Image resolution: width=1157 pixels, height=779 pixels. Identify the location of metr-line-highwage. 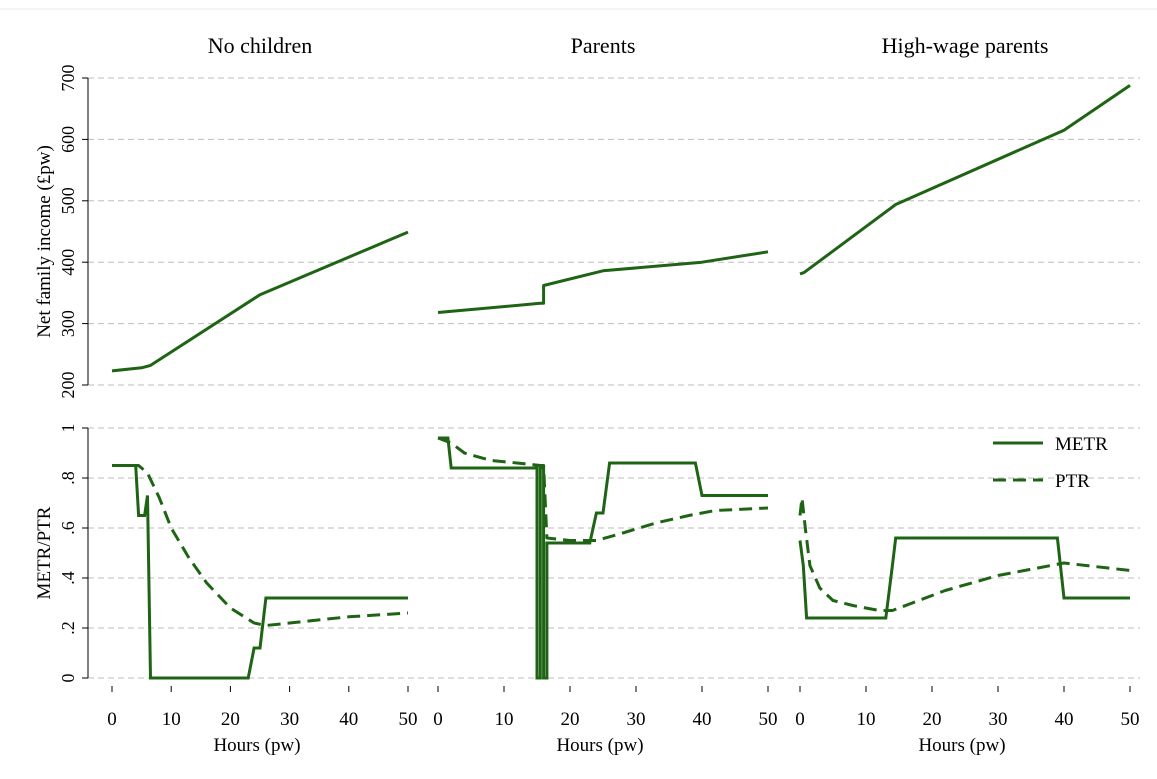
(964, 578).